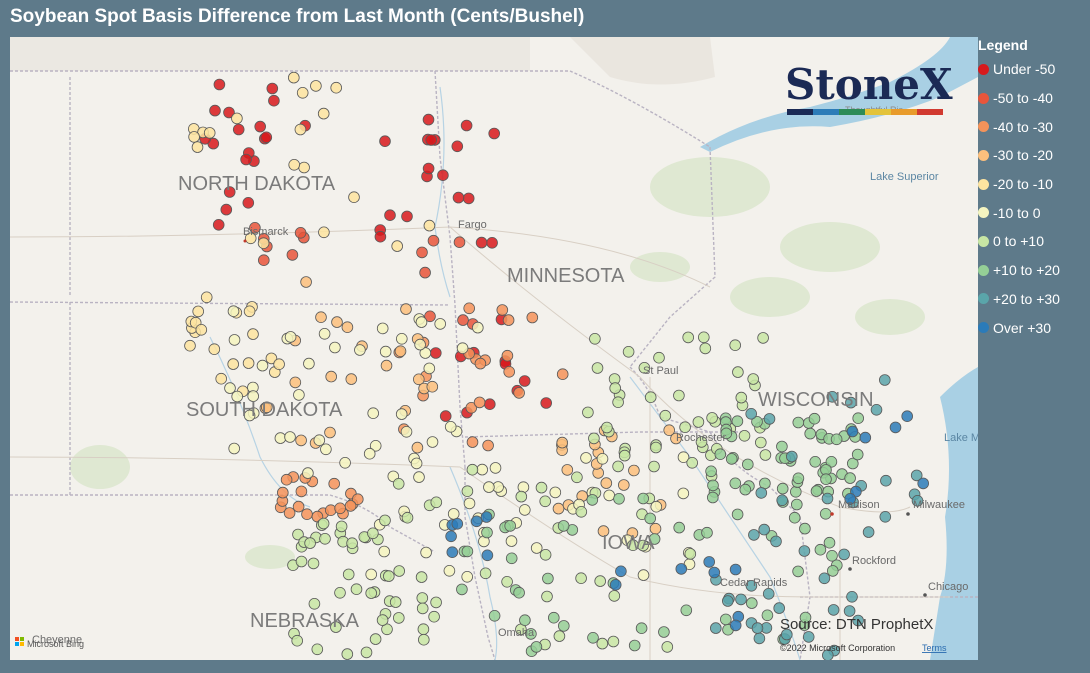  Describe the element at coordinates (934, 648) in the screenshot. I see `terms-link: Terms` at that location.